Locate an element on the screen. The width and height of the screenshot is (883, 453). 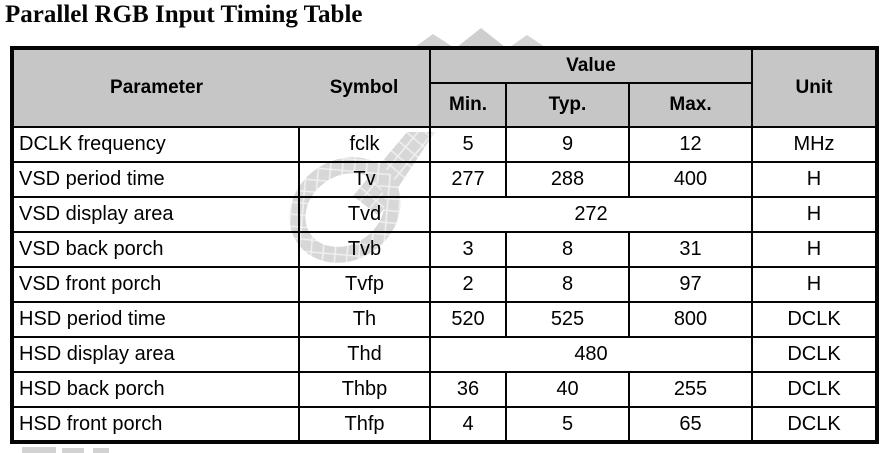
cell-parameter: VSD display area is located at coordinates (155, 214).